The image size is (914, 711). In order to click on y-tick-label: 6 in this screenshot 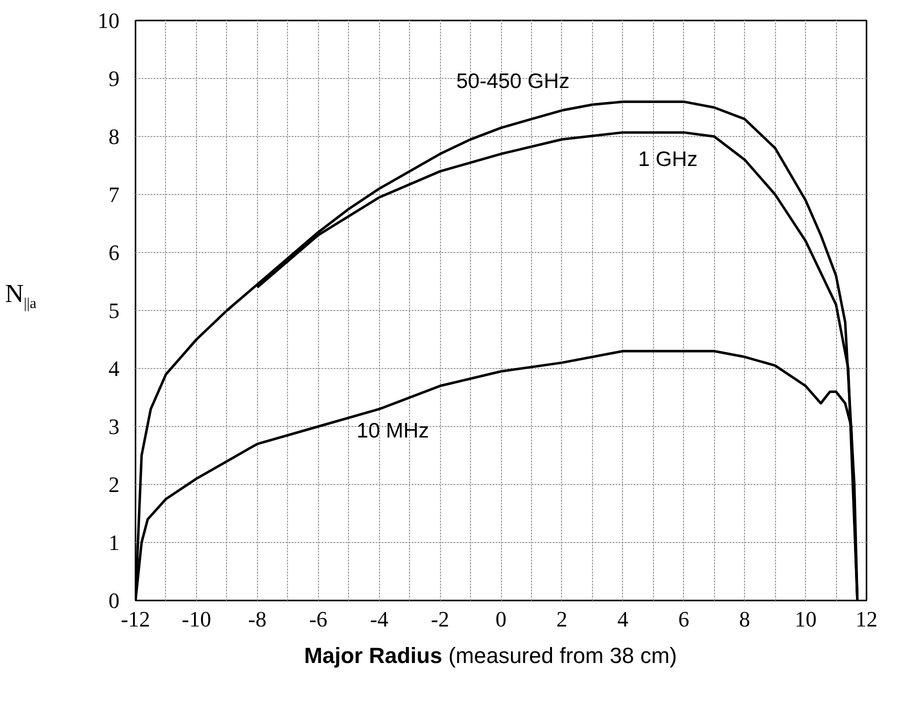, I will do `click(114, 252)`.